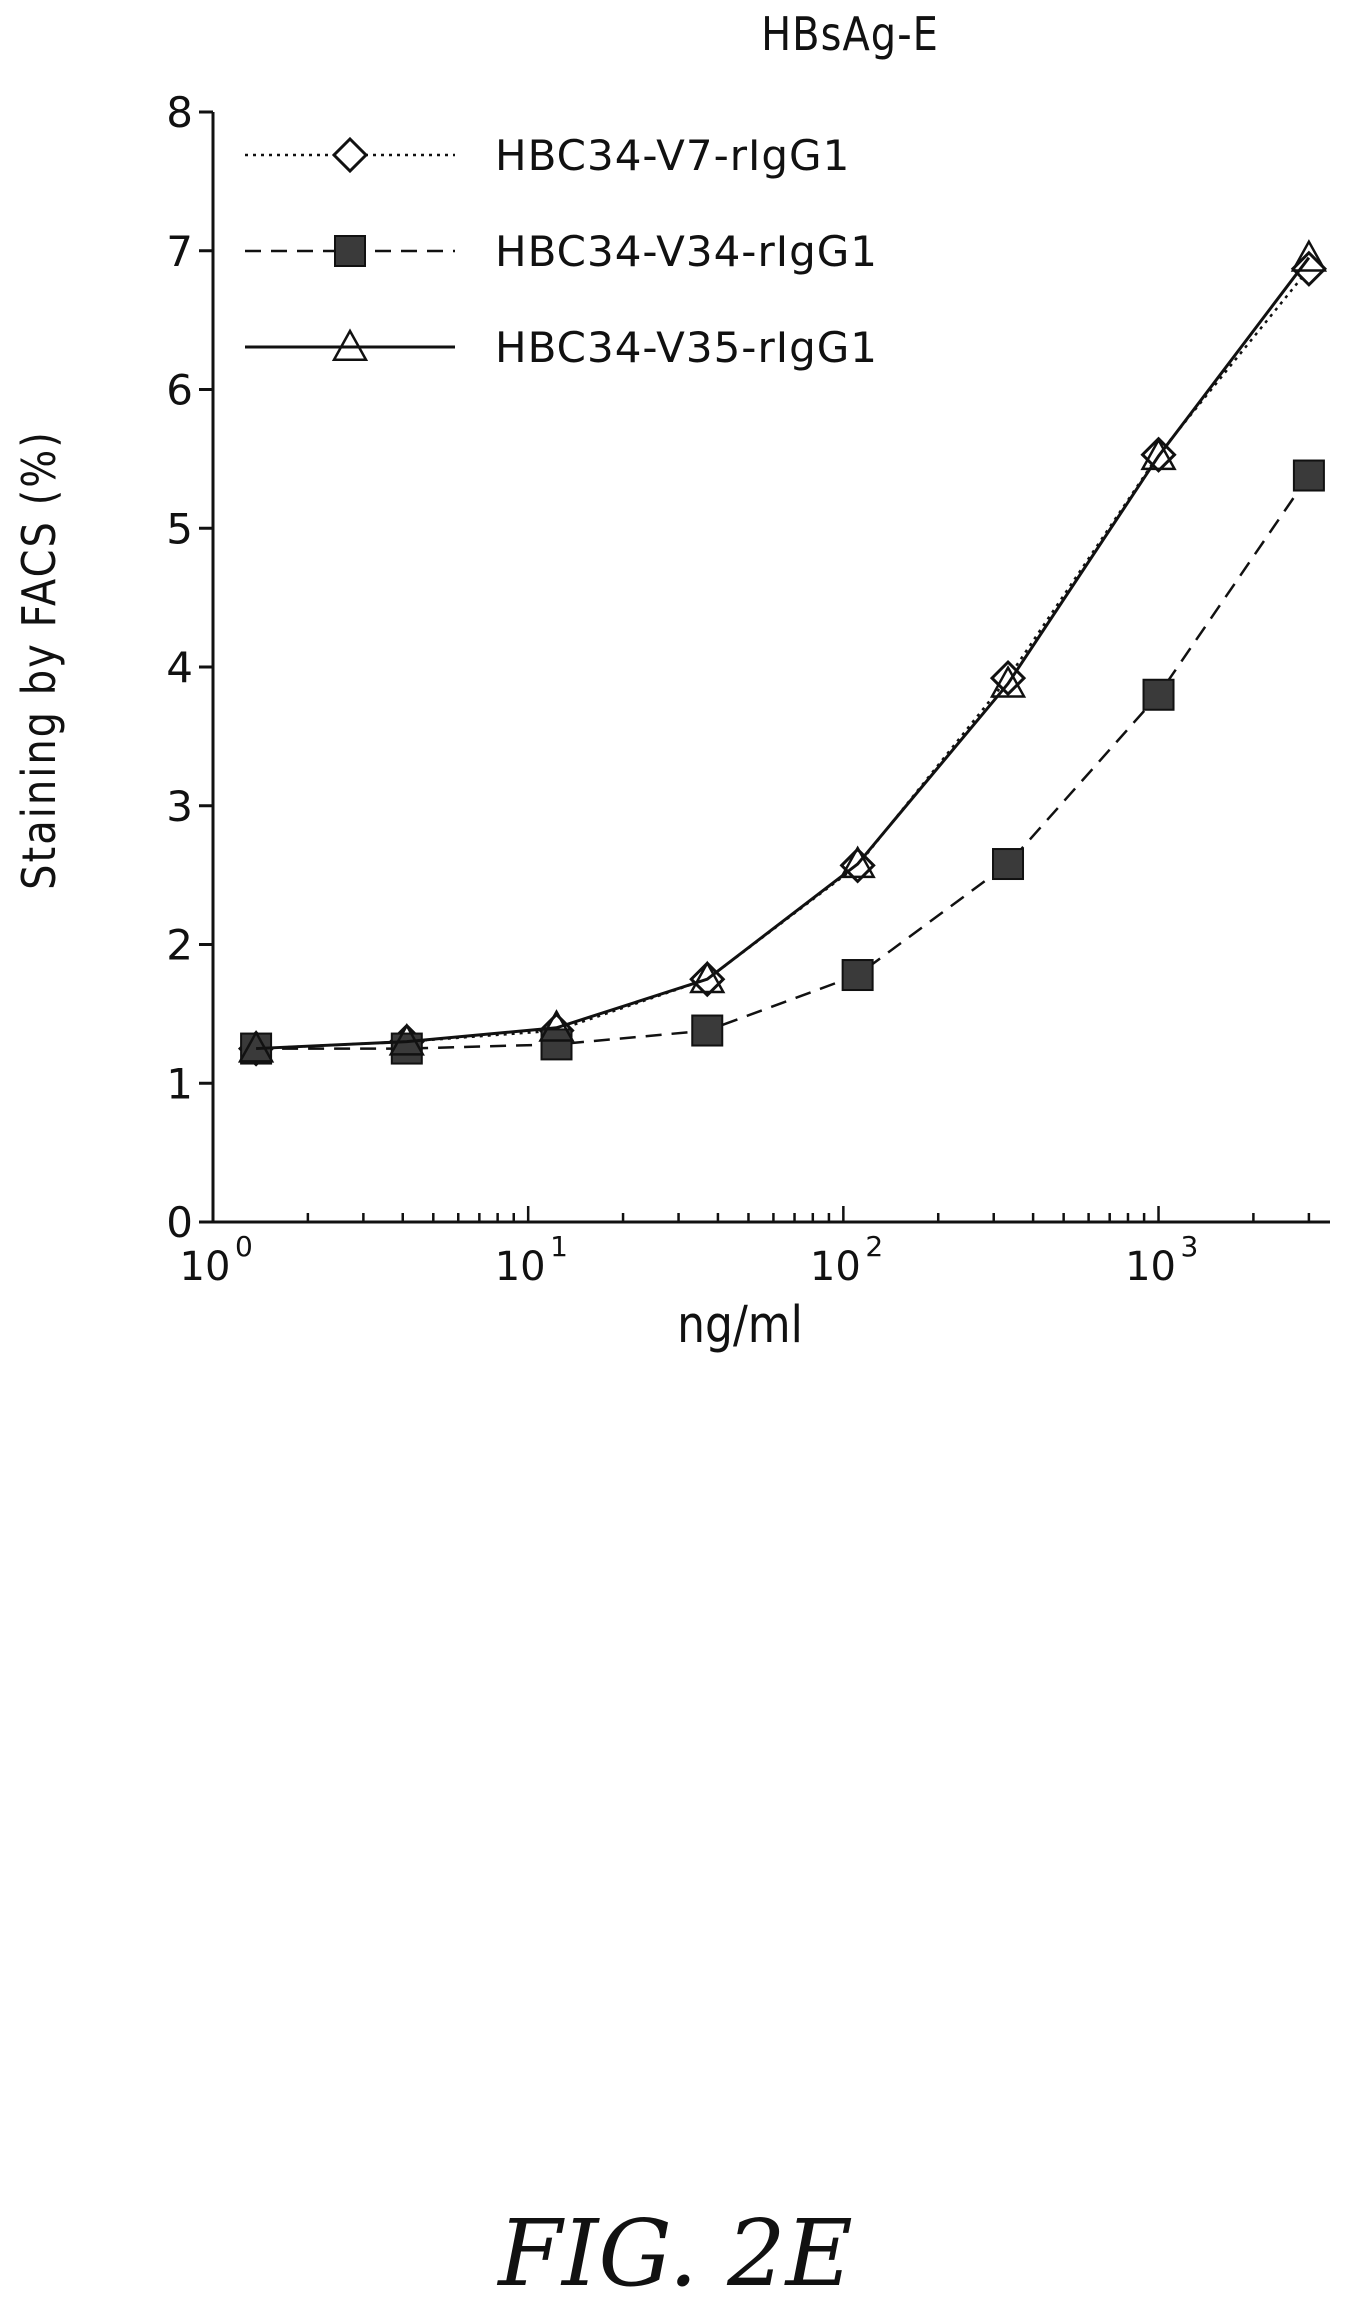 The height and width of the screenshot is (2307, 1351). Describe the element at coordinates (672, 155) in the screenshot. I see `legend-label: HBC34-V7-rIgG1` at that location.